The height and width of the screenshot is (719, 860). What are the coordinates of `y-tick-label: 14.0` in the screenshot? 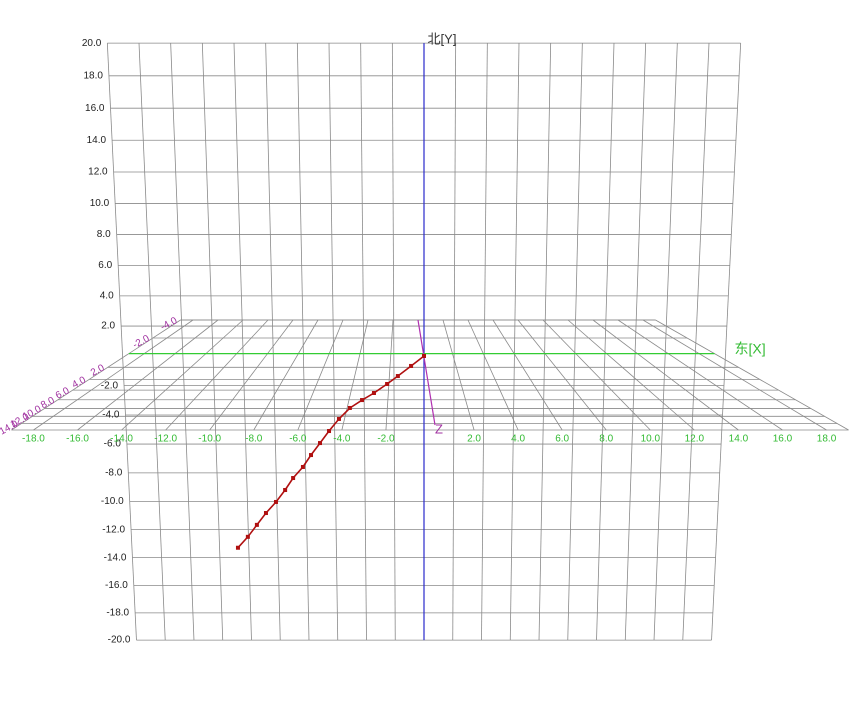 It's located at (97, 140).